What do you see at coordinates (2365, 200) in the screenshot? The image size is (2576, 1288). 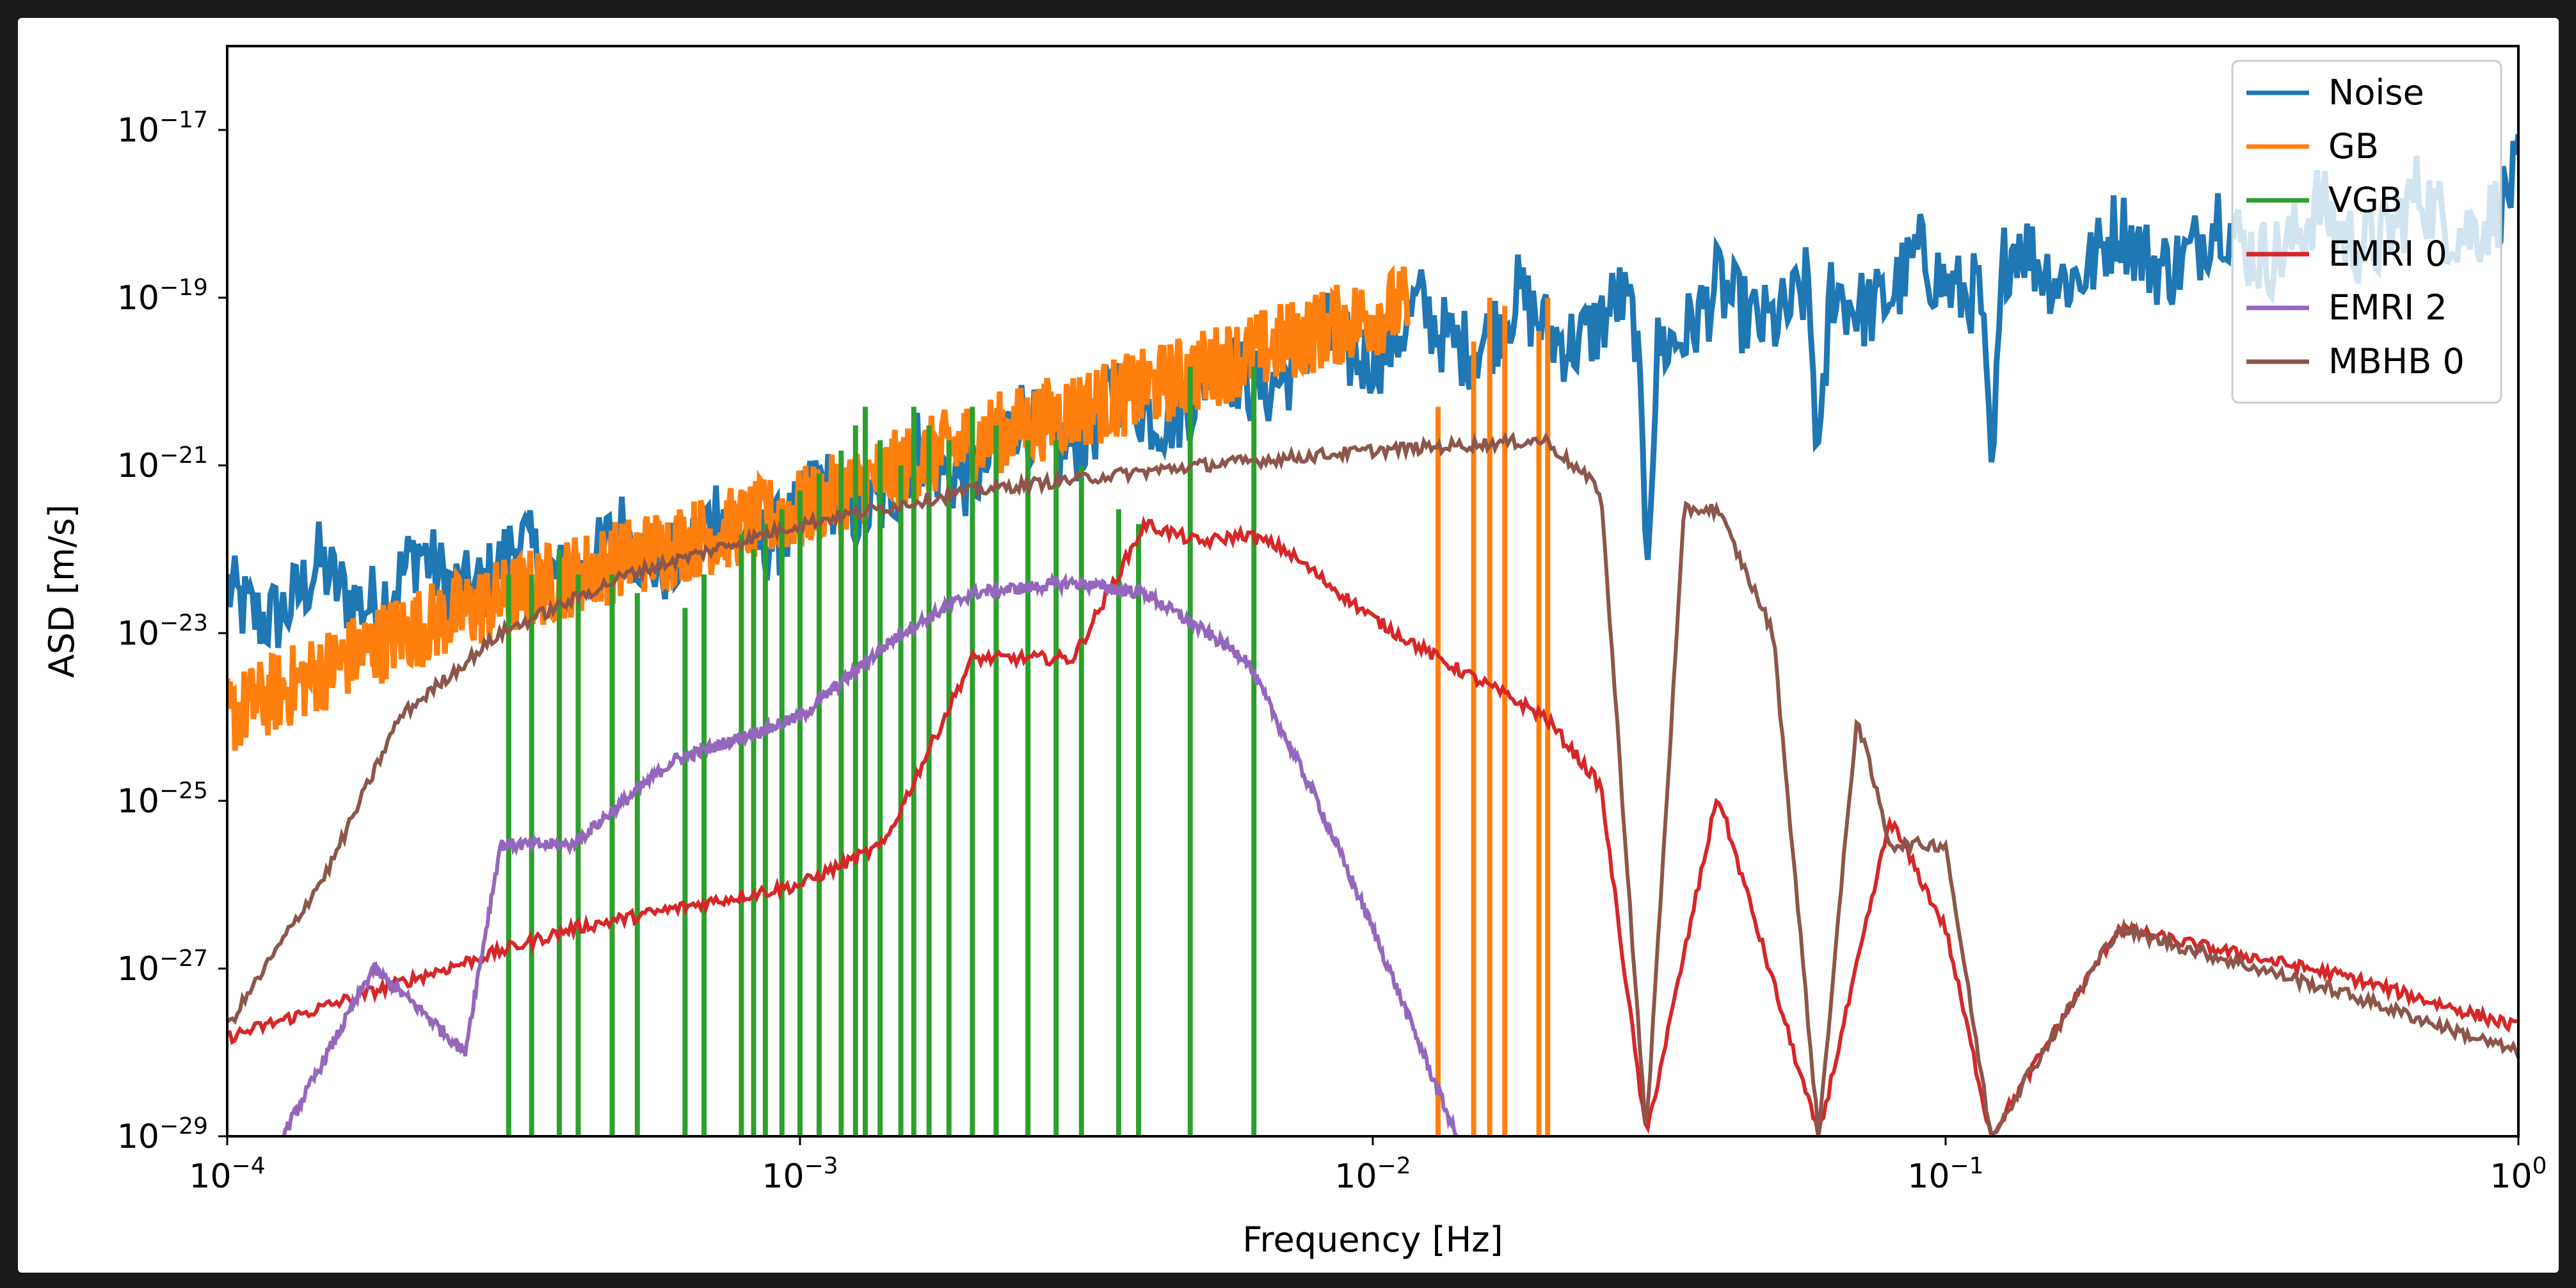 I see `legend-label-vgb: VGB` at bounding box center [2365, 200].